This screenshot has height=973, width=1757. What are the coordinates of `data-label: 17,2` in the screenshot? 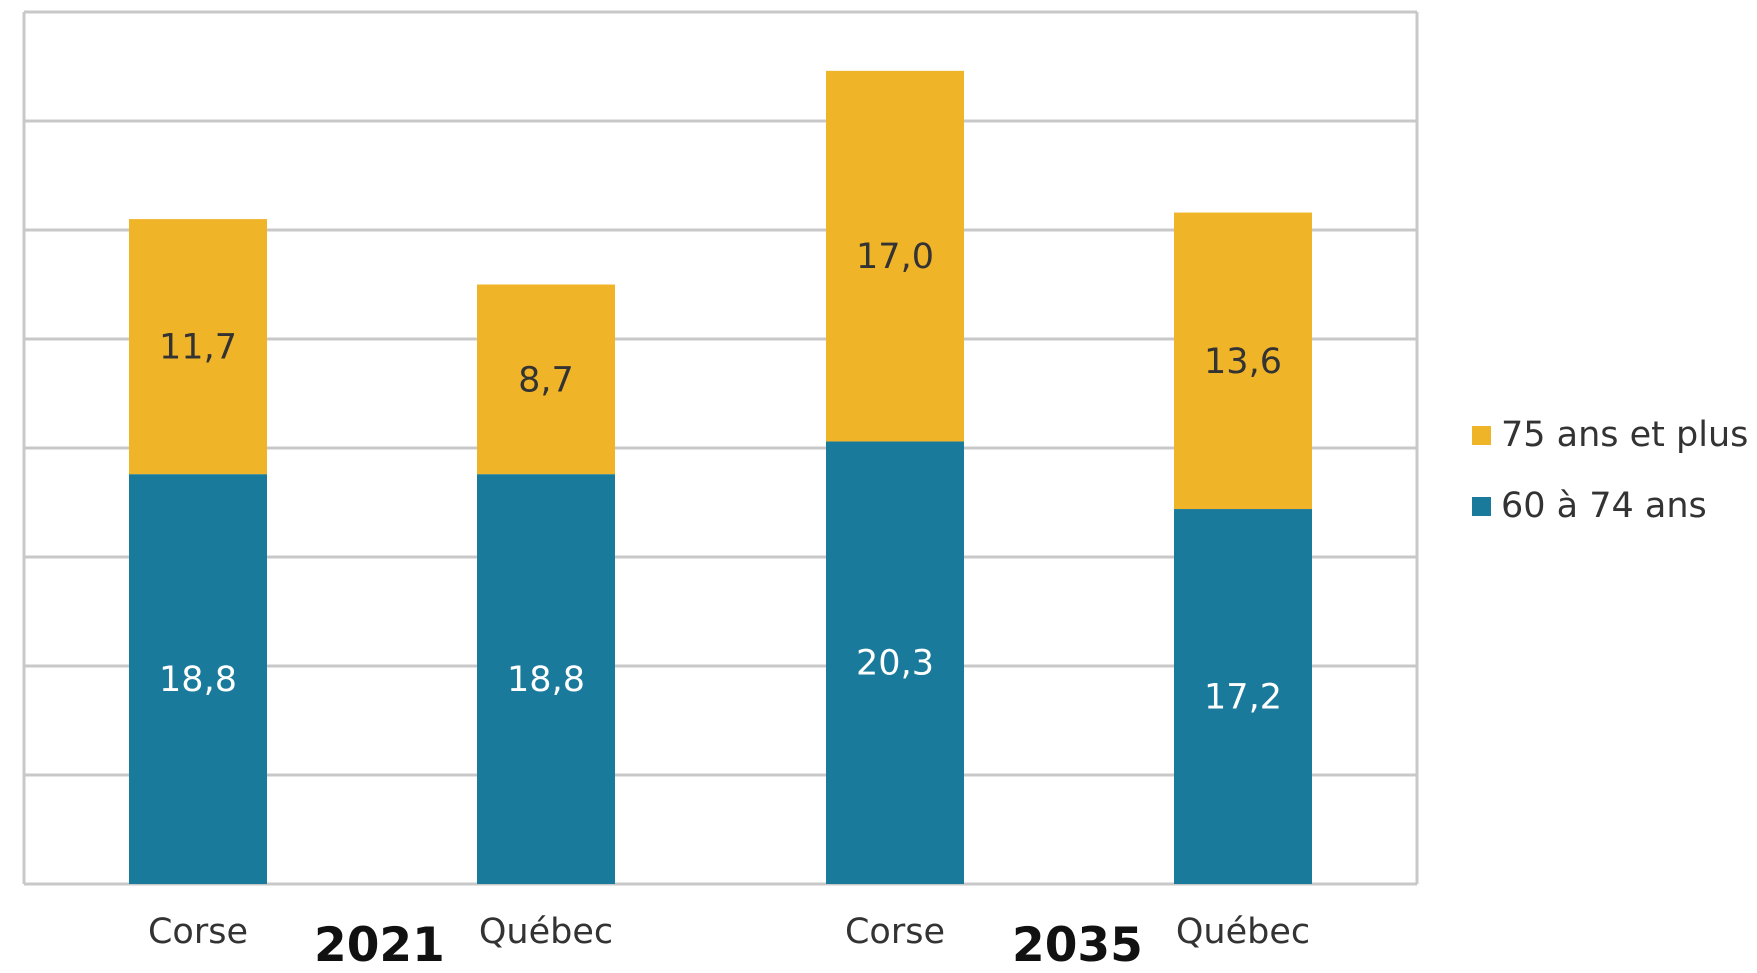 It's located at (1243, 698).